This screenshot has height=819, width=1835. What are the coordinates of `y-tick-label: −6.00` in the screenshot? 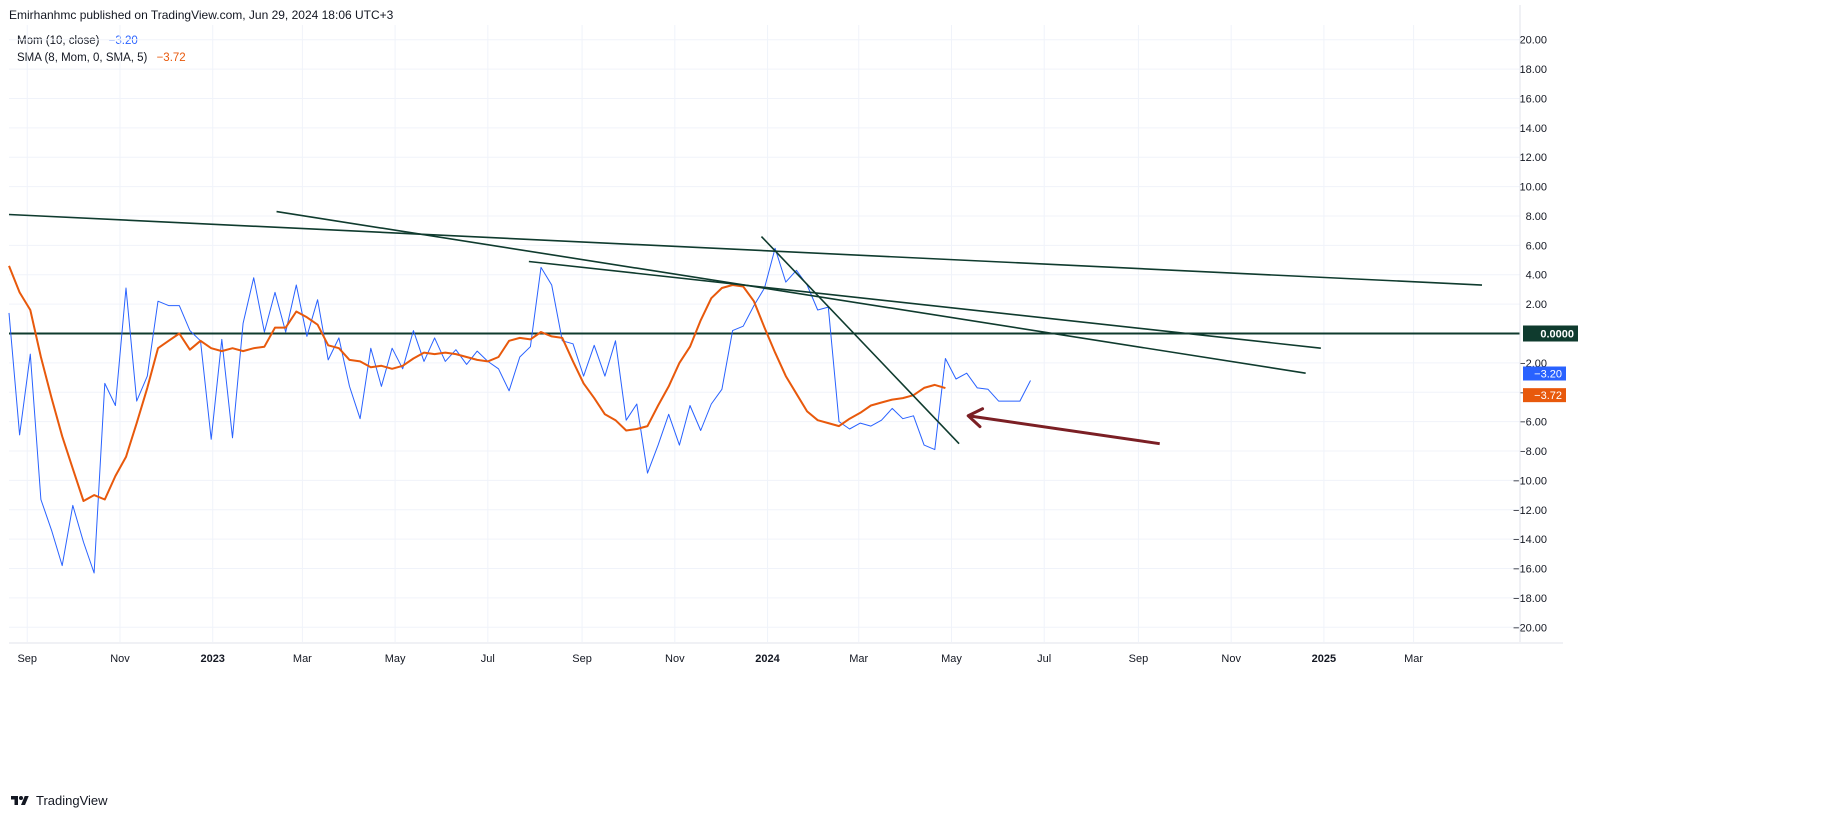 It's located at (1533, 423).